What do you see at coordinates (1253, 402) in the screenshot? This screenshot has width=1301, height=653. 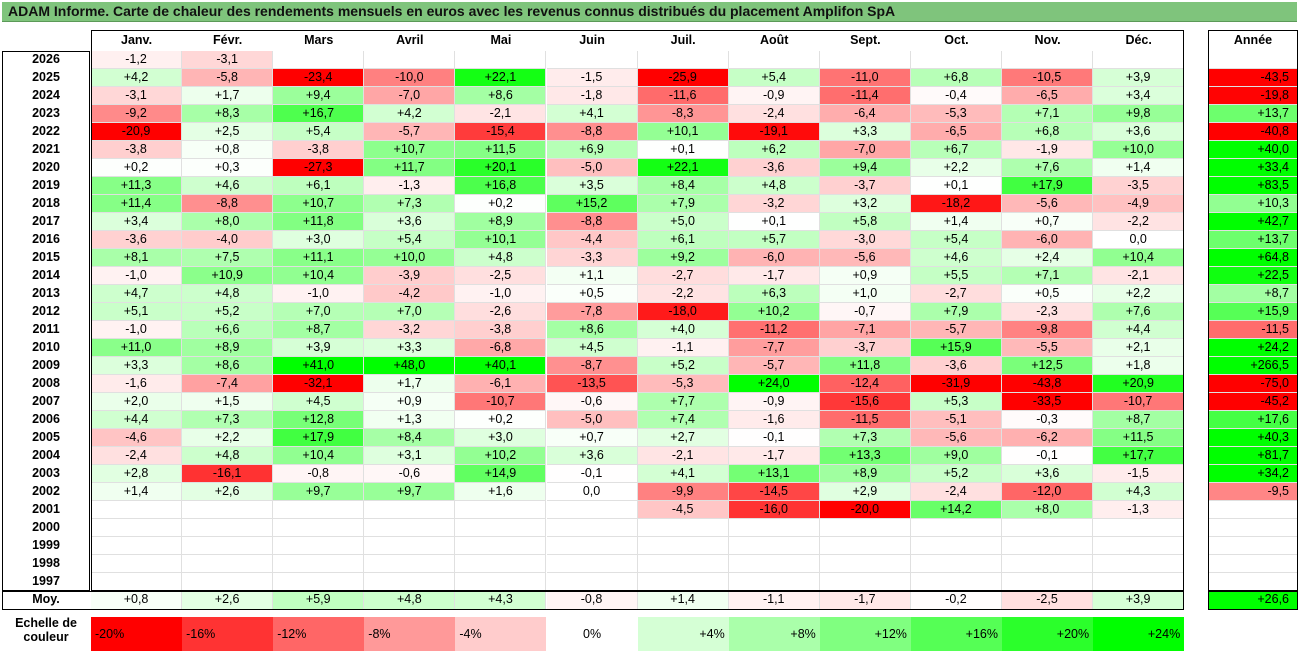 I see `year-total-cell: -45,2` at bounding box center [1253, 402].